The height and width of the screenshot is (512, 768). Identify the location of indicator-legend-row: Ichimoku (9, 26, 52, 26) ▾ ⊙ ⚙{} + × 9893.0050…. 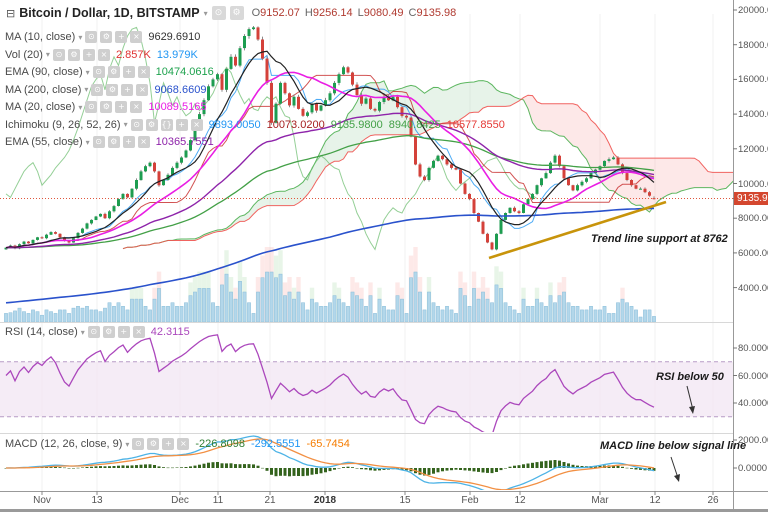
(255, 124).